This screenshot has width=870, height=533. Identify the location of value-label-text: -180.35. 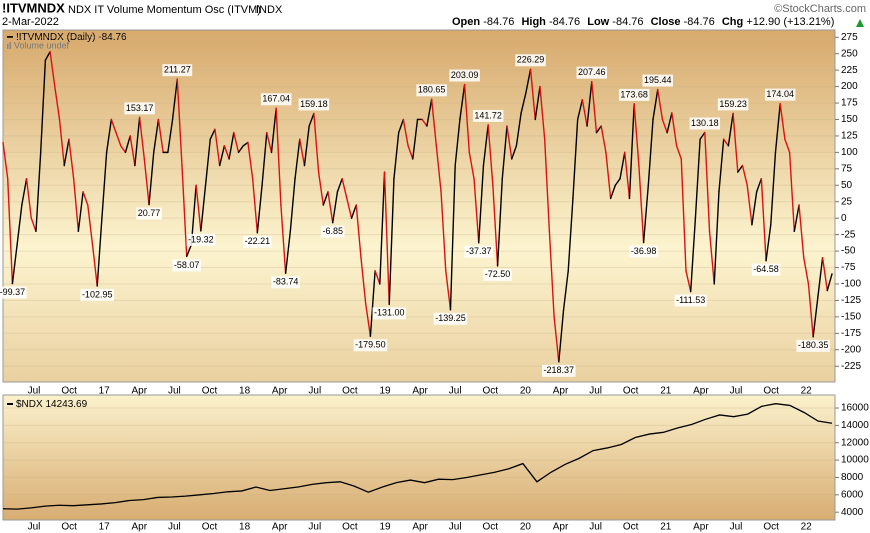
(813, 345).